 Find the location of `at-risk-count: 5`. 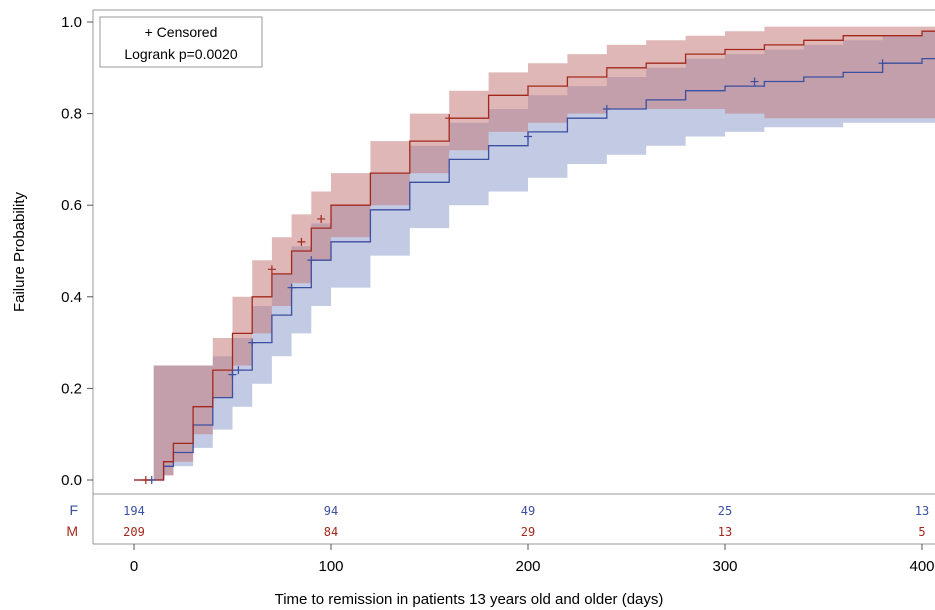

at-risk-count: 5 is located at coordinates (921, 532).